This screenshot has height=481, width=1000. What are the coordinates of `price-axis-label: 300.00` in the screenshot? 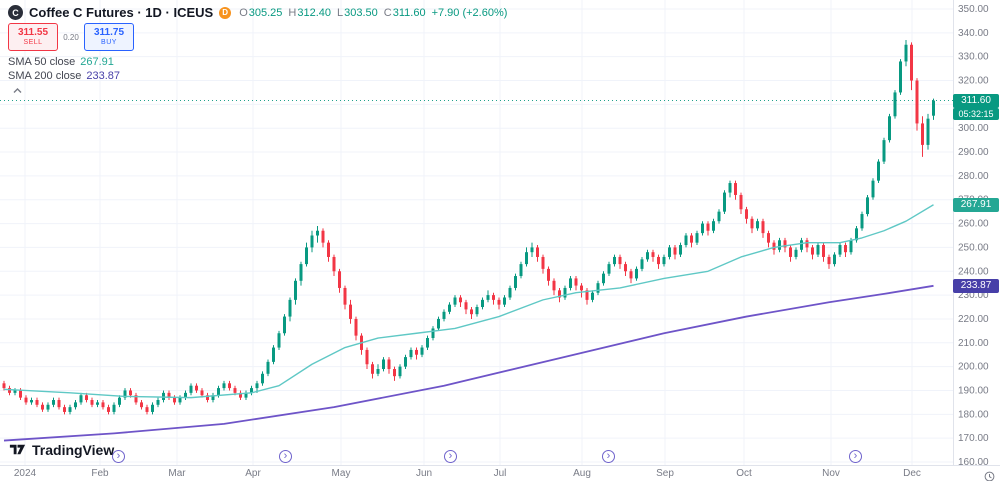 It's located at (973, 128).